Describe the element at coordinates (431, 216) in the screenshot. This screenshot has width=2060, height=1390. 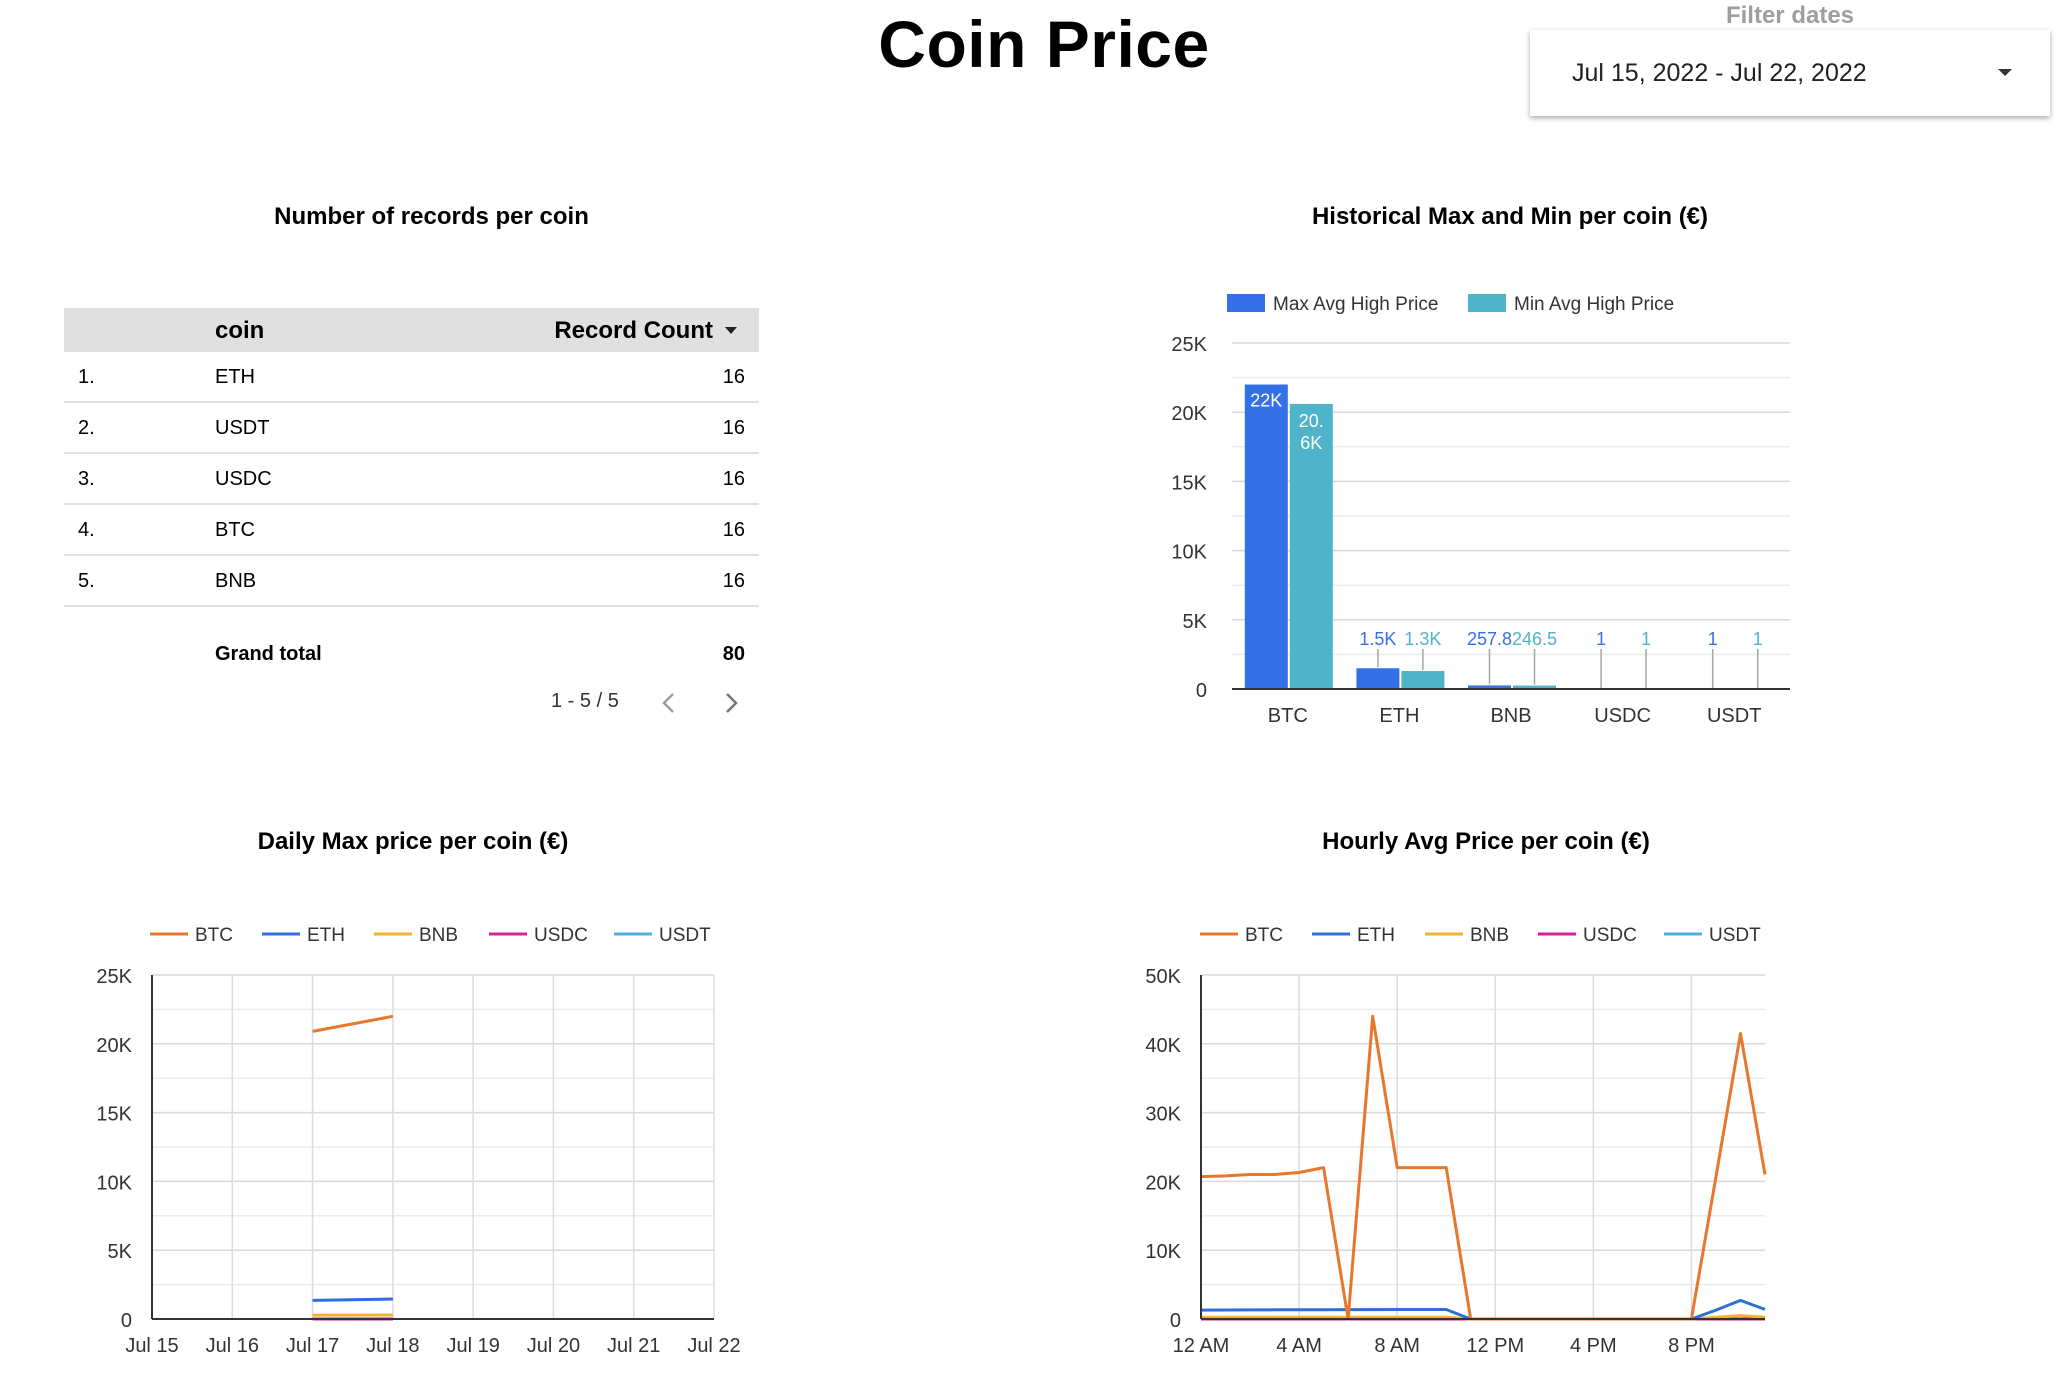
I see `records-table-title: Number of records per coin` at that location.